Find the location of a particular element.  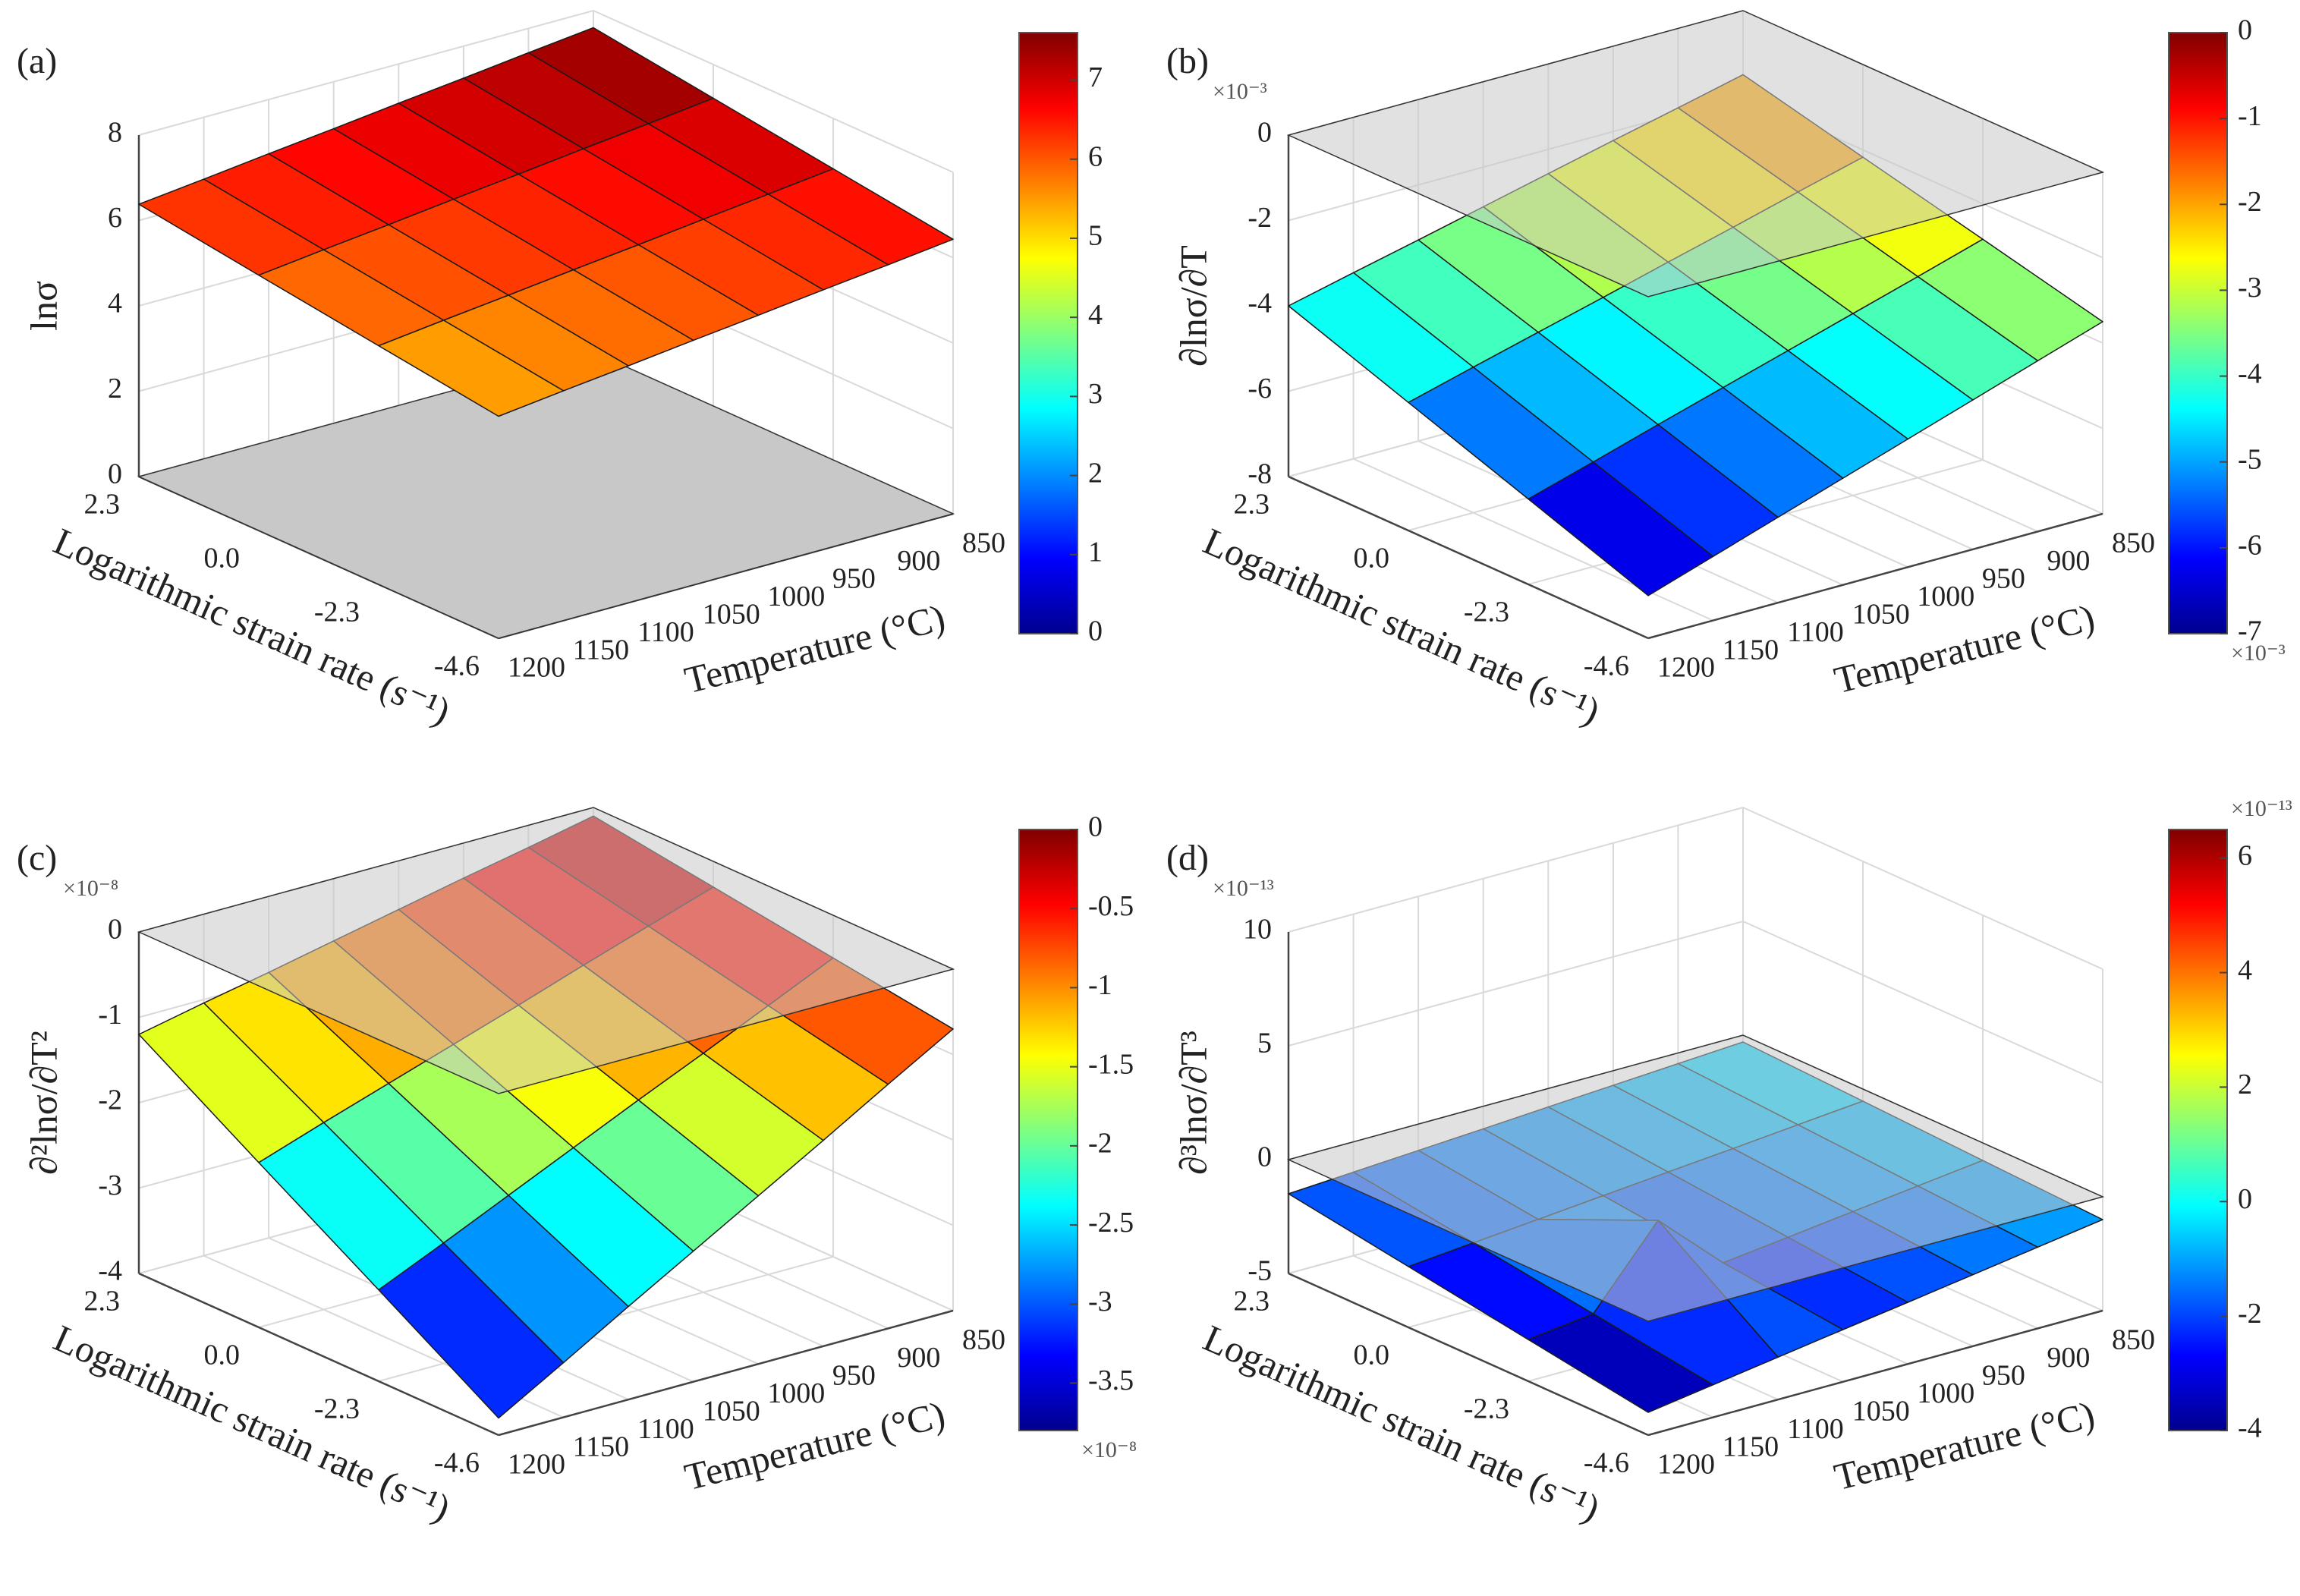

z-axis-label: ∂³lnσ/∂T³ is located at coordinates (1193, 1103).